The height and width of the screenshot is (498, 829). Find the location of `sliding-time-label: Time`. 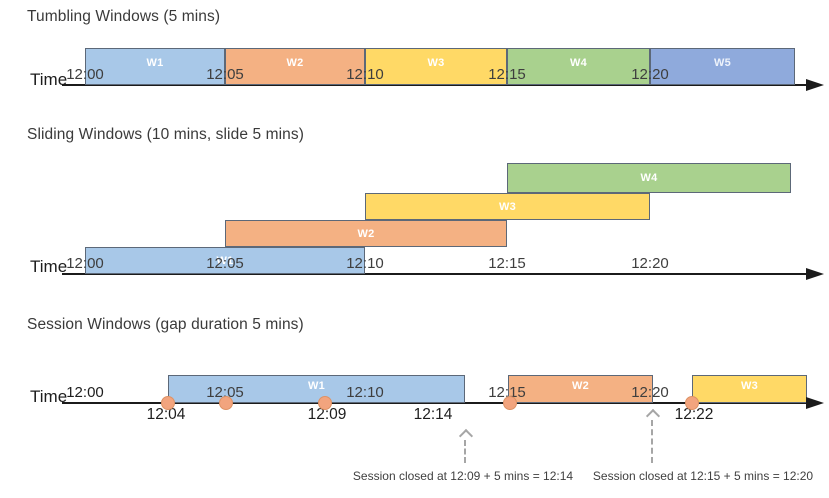

sliding-time-label: Time is located at coordinates (49, 266).